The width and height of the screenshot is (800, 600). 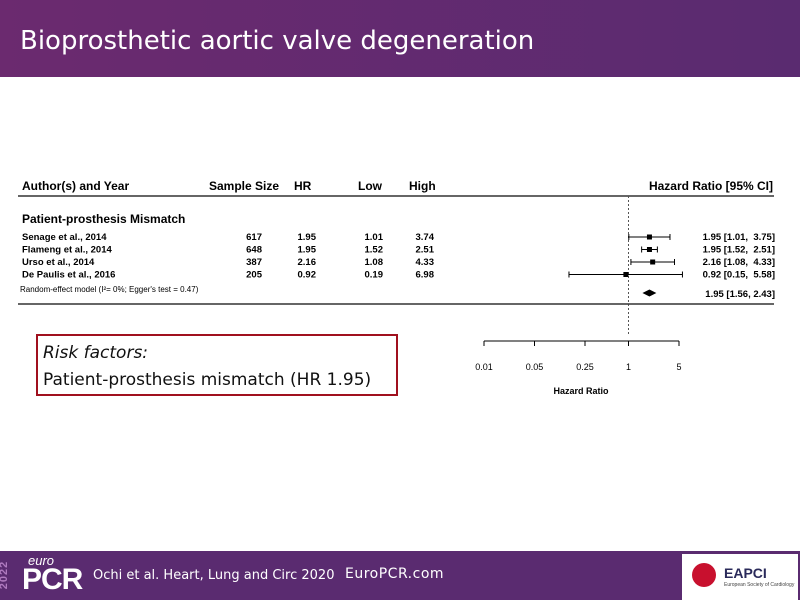 What do you see at coordinates (759, 585) in the screenshot?
I see `eapci-subtitle: European Society of Cardiology` at bounding box center [759, 585].